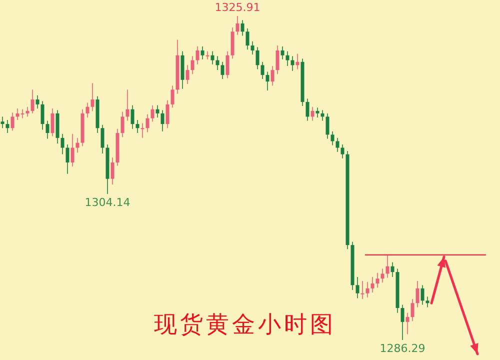 The height and width of the screenshot is (360, 500). Describe the element at coordinates (237, 7) in the screenshot. I see `annotation: 1325.91` at that location.